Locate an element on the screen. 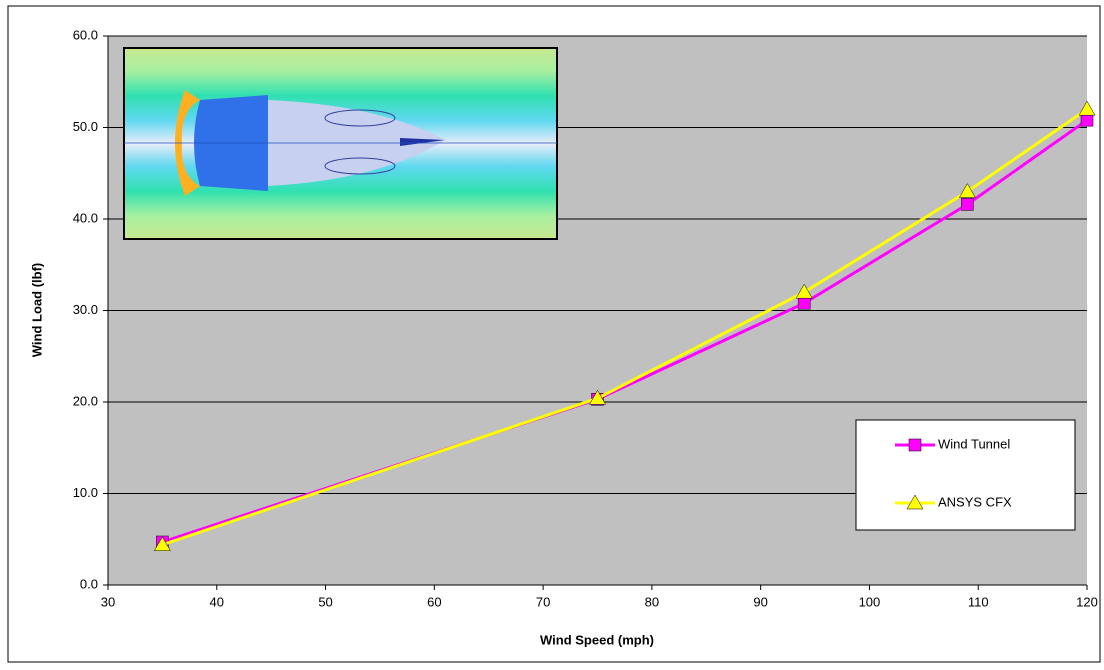 The height and width of the screenshot is (670, 1104). y-tick-label: 20.0 is located at coordinates (85, 400).